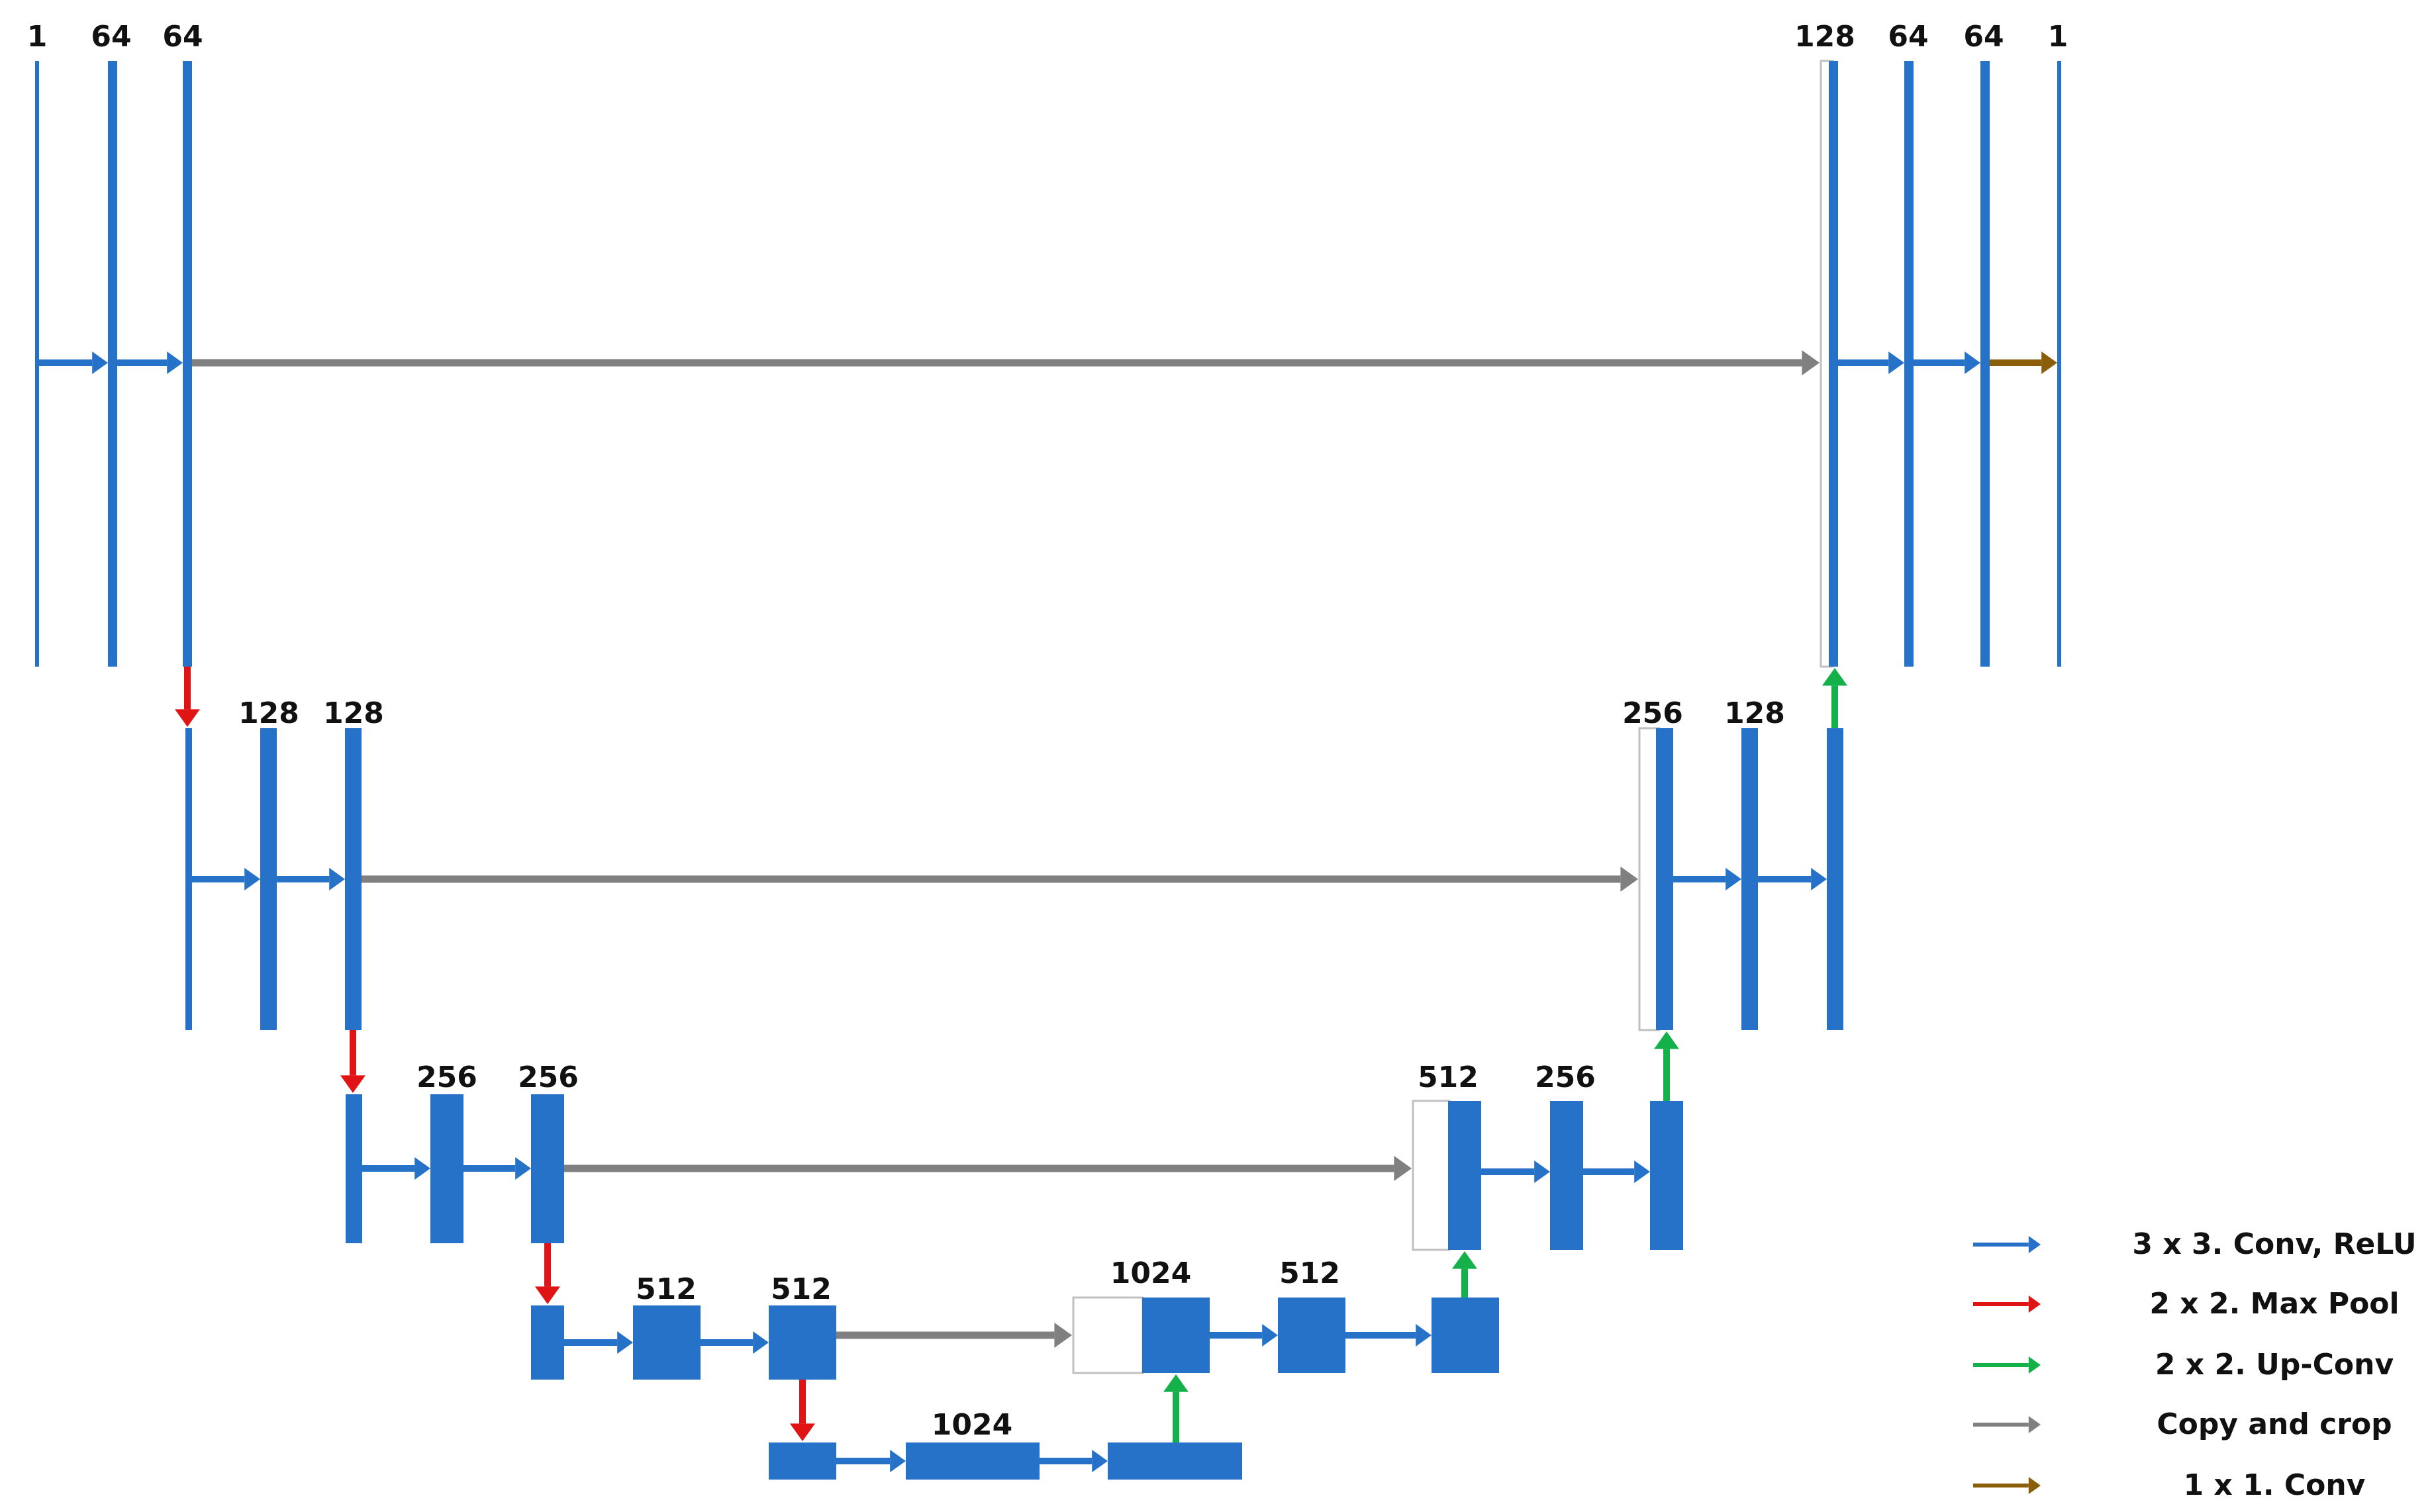  Describe the element at coordinates (1983, 37) in the screenshot. I see `label-r1-2: 64` at that location.